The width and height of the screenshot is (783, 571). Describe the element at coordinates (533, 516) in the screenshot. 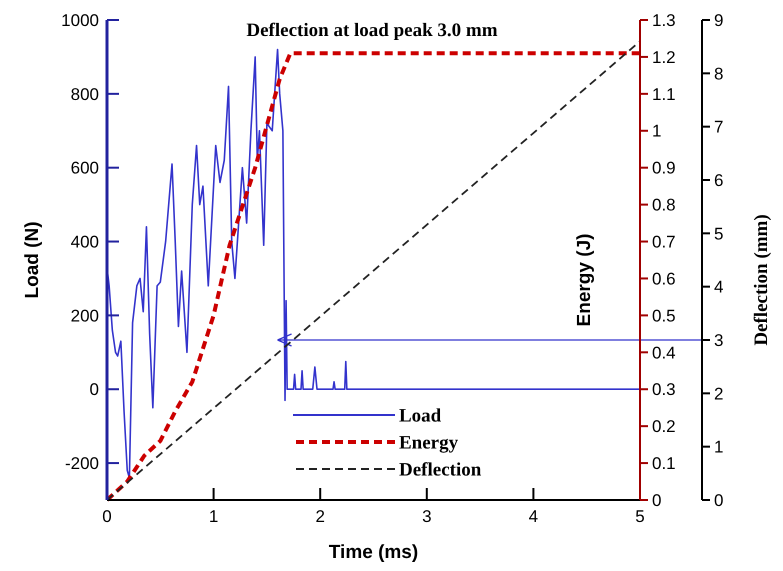

I see `x-tick-label: 4` at that location.